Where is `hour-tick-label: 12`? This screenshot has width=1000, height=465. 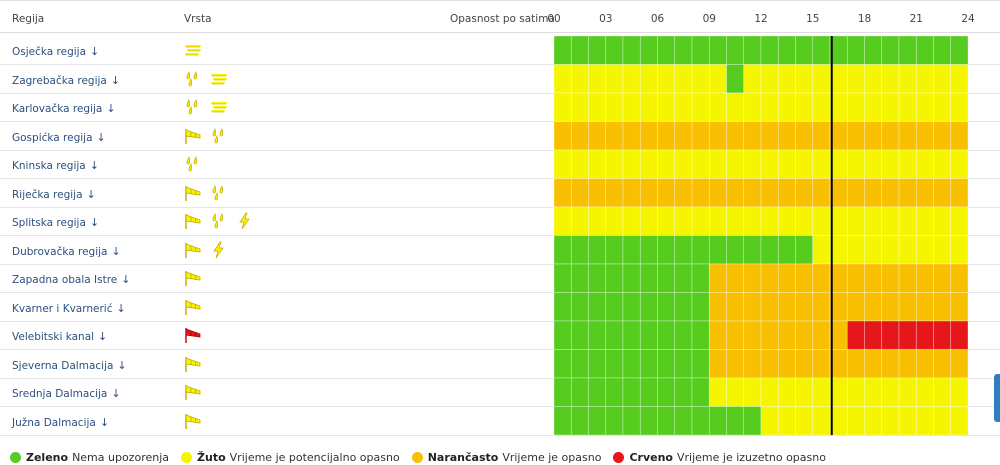 hour-tick-label: 12 is located at coordinates (761, 19).